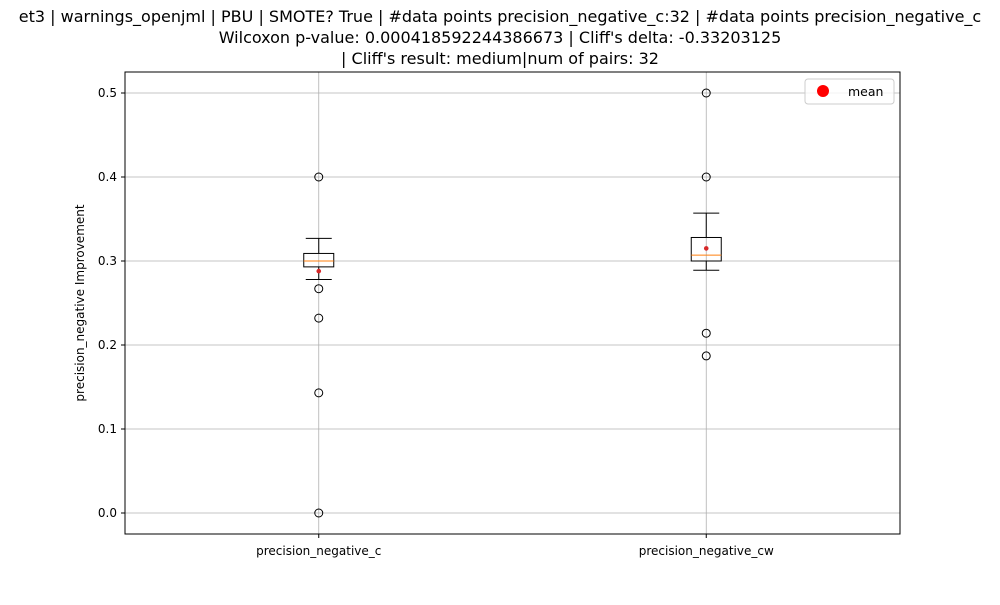 This screenshot has height=605, width=1000. What do you see at coordinates (865, 91) in the screenshot?
I see `legend-mean-label: mean` at bounding box center [865, 91].